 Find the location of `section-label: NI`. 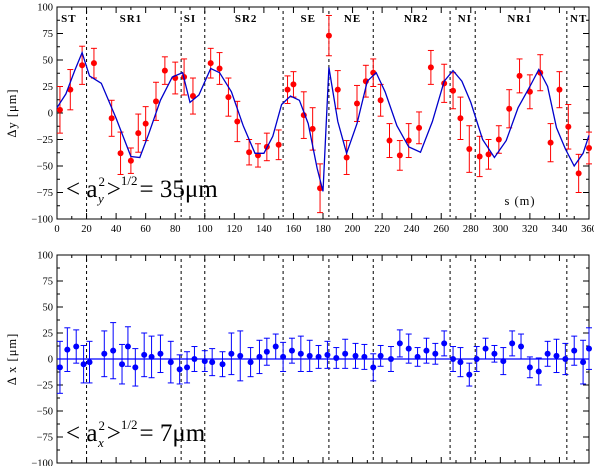

section-label: NI is located at coordinates (465, 19).